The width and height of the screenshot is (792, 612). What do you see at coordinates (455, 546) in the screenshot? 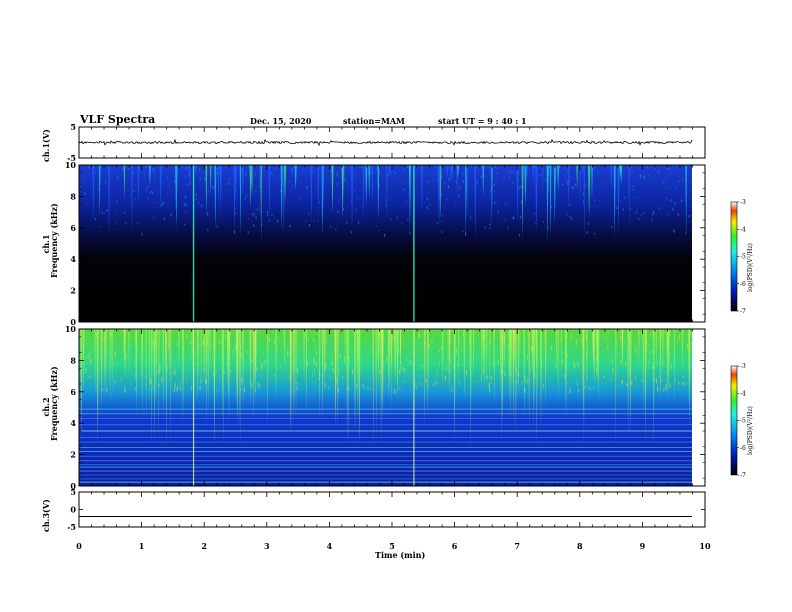
I see `x-tick-label: 6` at bounding box center [455, 546].